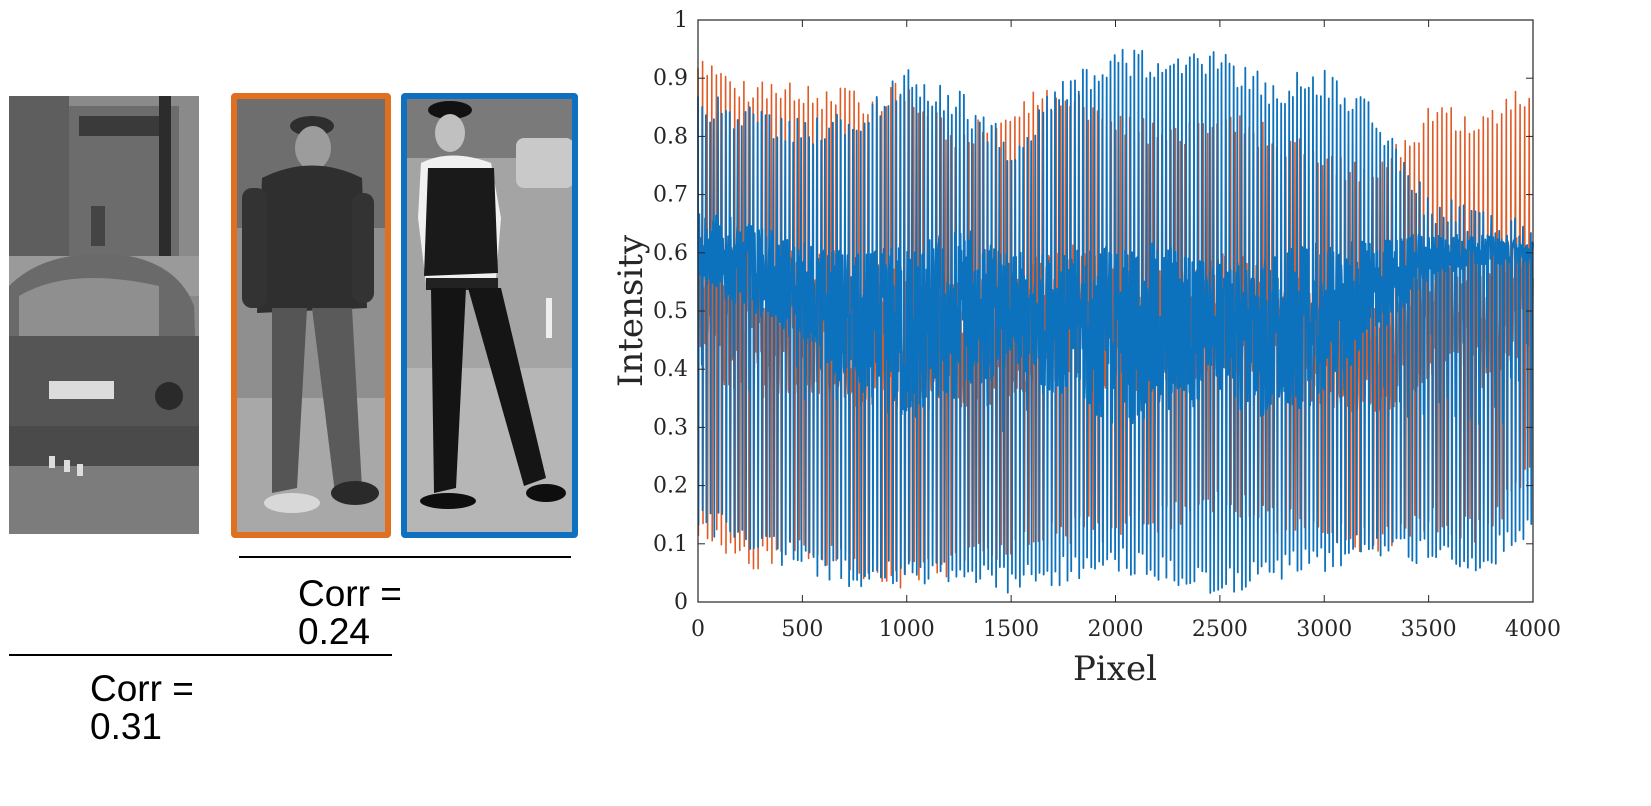  Describe the element at coordinates (698, 629) in the screenshot. I see `x-tick-label: 0` at that location.